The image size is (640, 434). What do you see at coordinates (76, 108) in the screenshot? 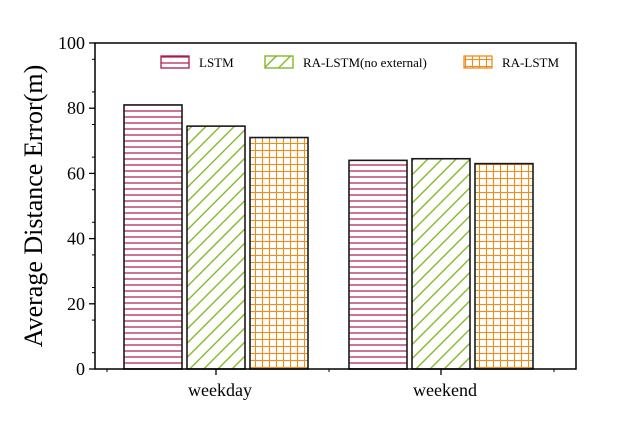
I see `y-tick-label-4: 80` at bounding box center [76, 108].